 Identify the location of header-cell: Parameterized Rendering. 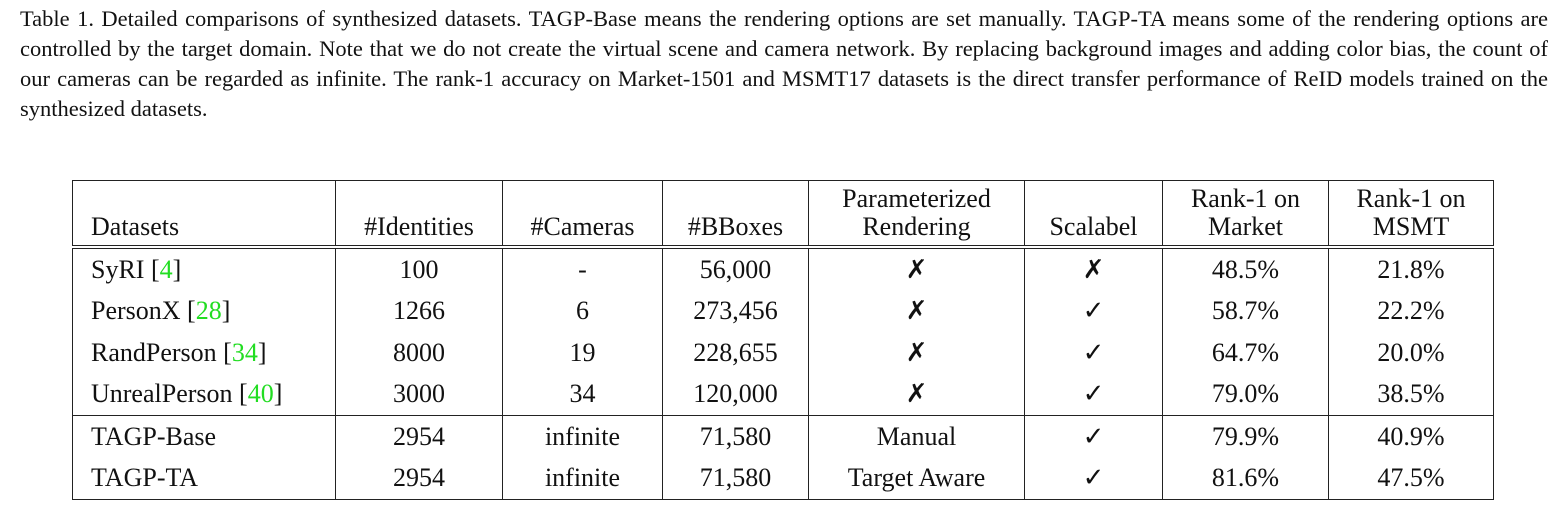
(916, 214).